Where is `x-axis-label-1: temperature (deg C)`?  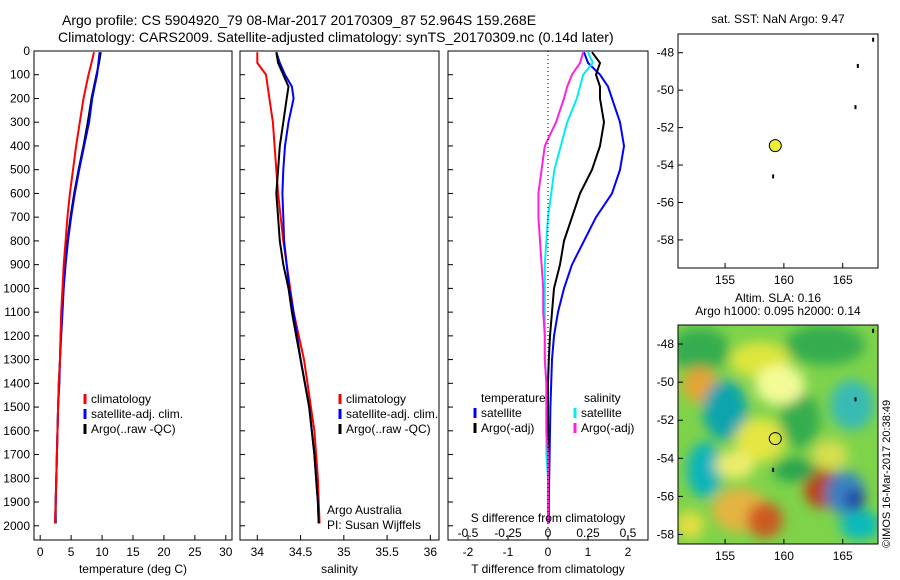 x-axis-label-1: temperature (deg C) is located at coordinates (133, 569).